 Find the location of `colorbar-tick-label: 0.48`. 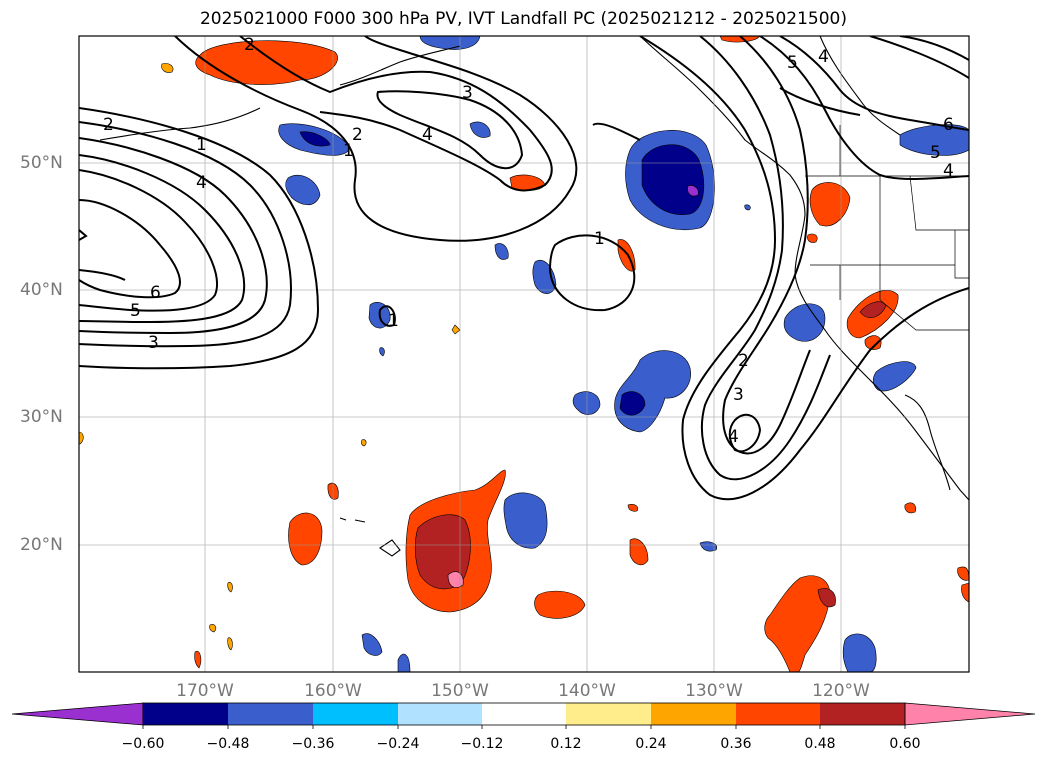

colorbar-tick-label: 0.48 is located at coordinates (820, 744).